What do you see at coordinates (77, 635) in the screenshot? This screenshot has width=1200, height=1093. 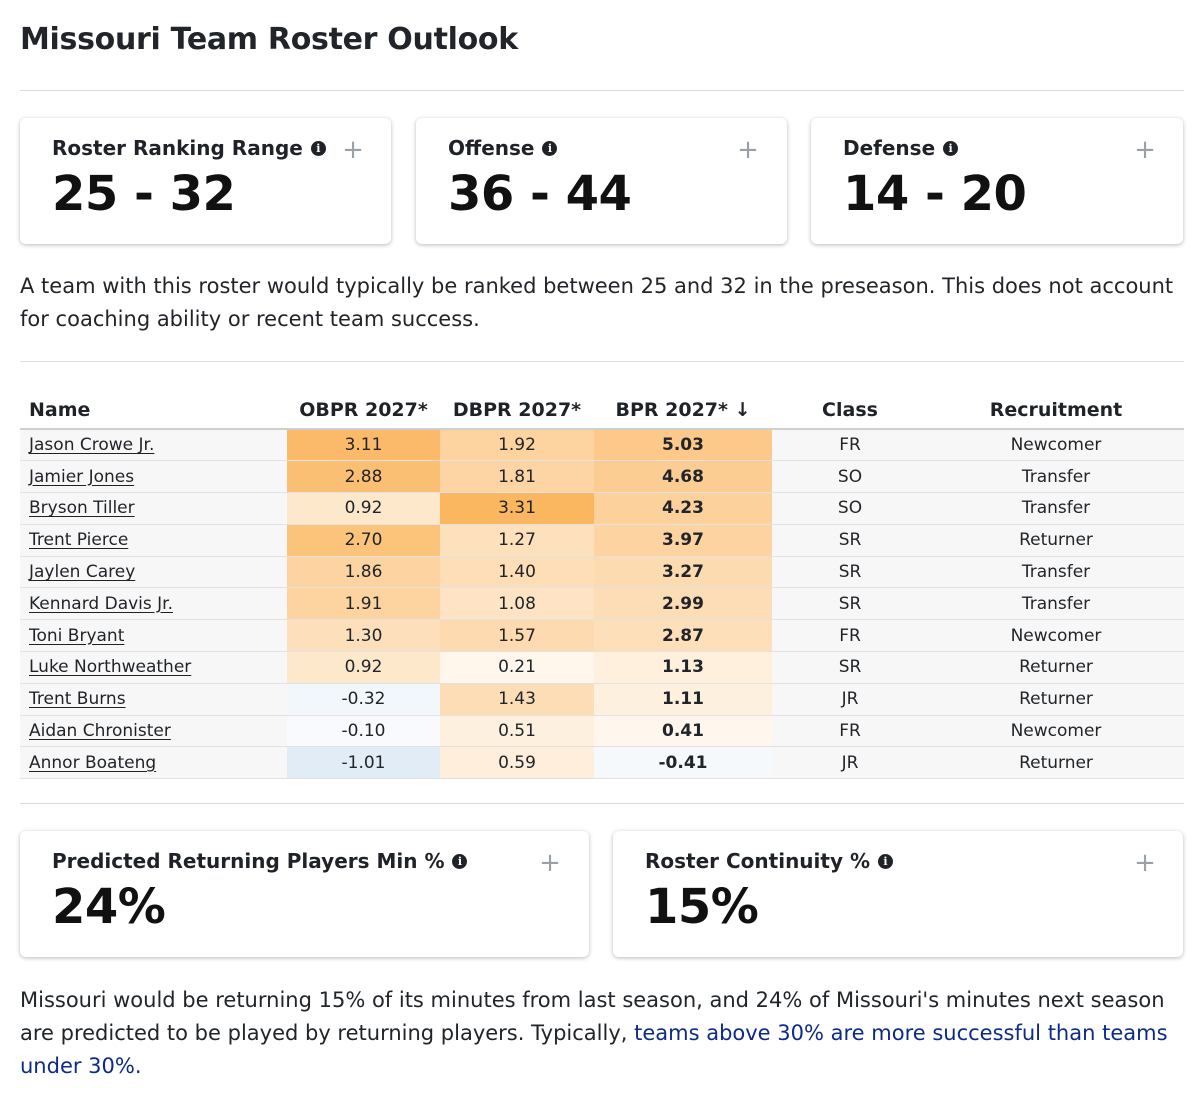 I see `player-name-link: Toni Bryant` at bounding box center [77, 635].